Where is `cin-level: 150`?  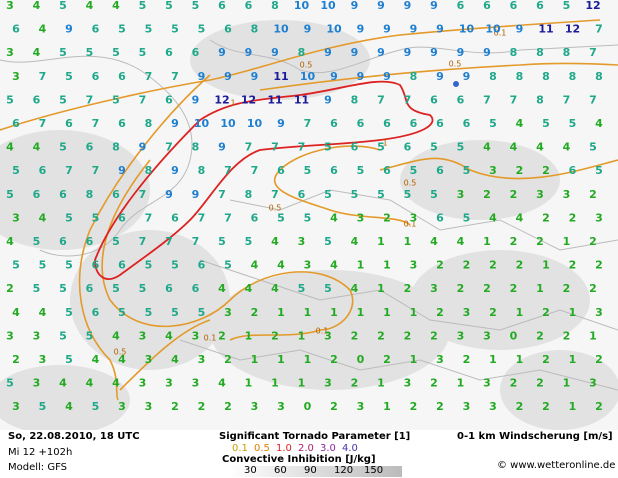 cin-level: 150 is located at coordinates (374, 470).